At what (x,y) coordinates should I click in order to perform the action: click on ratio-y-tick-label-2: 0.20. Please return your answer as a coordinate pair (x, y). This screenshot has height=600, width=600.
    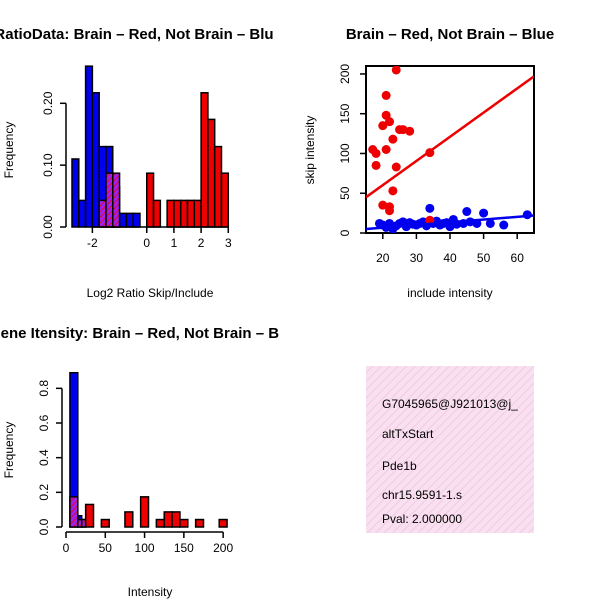
    Looking at the image, I should click on (48, 103).